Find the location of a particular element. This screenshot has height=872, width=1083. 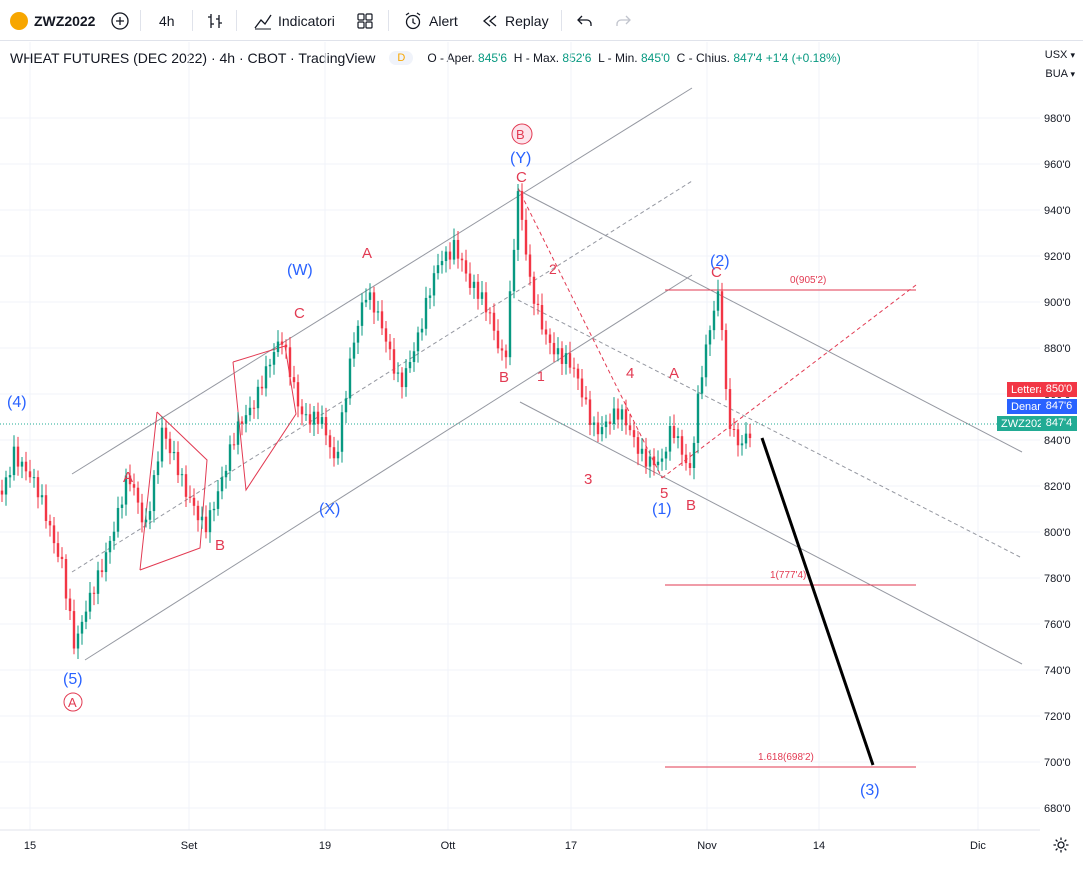

wave-label-c3: C is located at coordinates (716, 272).